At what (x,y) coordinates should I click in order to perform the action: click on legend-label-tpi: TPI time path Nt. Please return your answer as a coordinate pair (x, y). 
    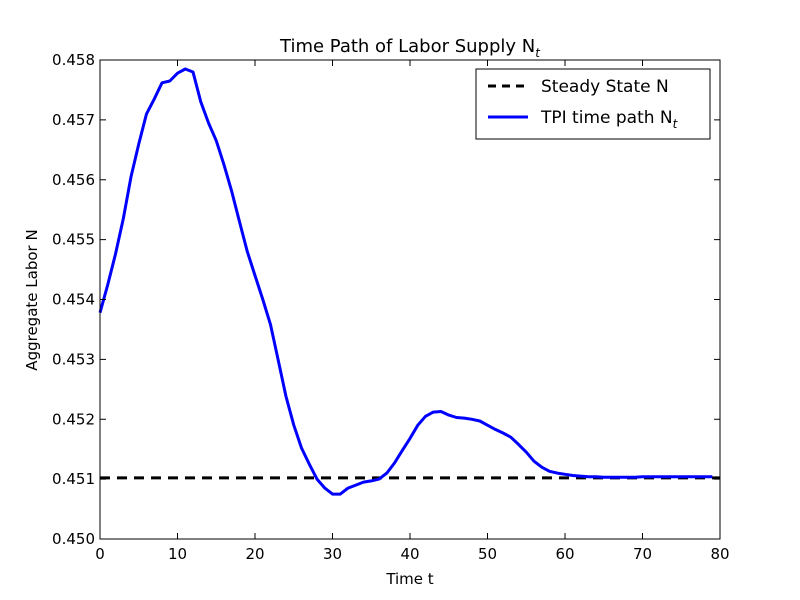
    Looking at the image, I should click on (609, 119).